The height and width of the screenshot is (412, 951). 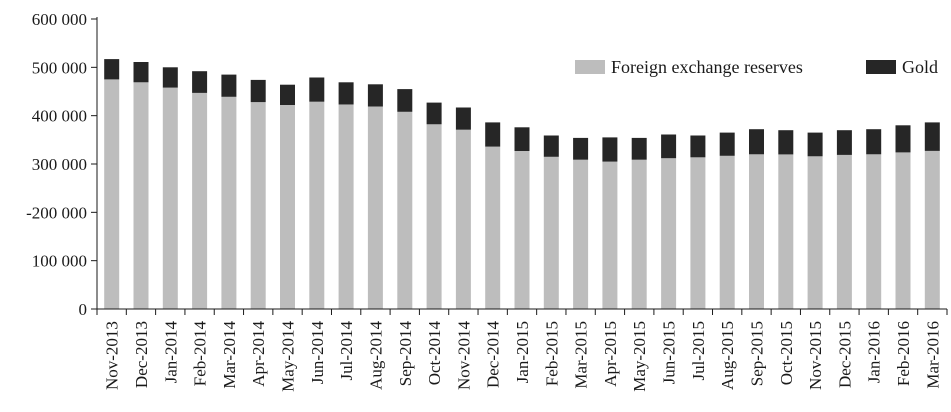 What do you see at coordinates (903, 230) in the screenshot?
I see `bar-fx-reserves-feb-2016` at bounding box center [903, 230].